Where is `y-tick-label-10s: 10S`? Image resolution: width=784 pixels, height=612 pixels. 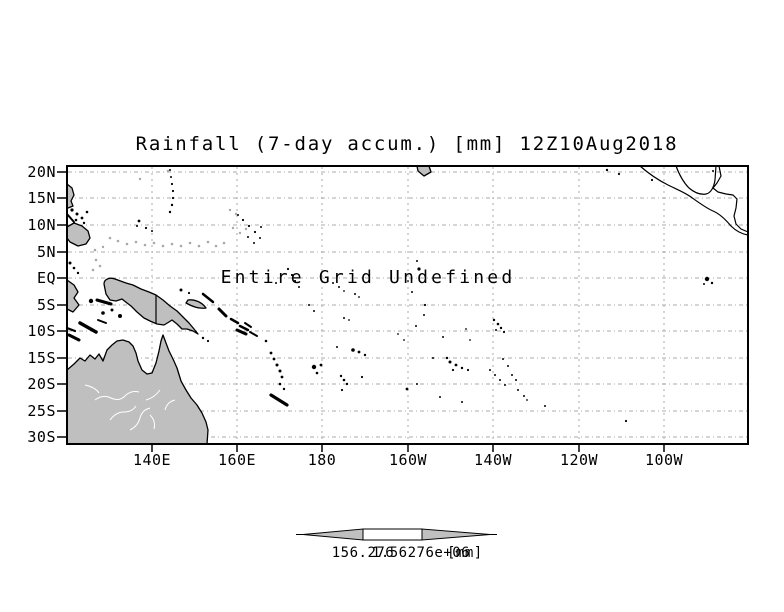
y-tick-label-10s: 10S is located at coordinates (41, 331).